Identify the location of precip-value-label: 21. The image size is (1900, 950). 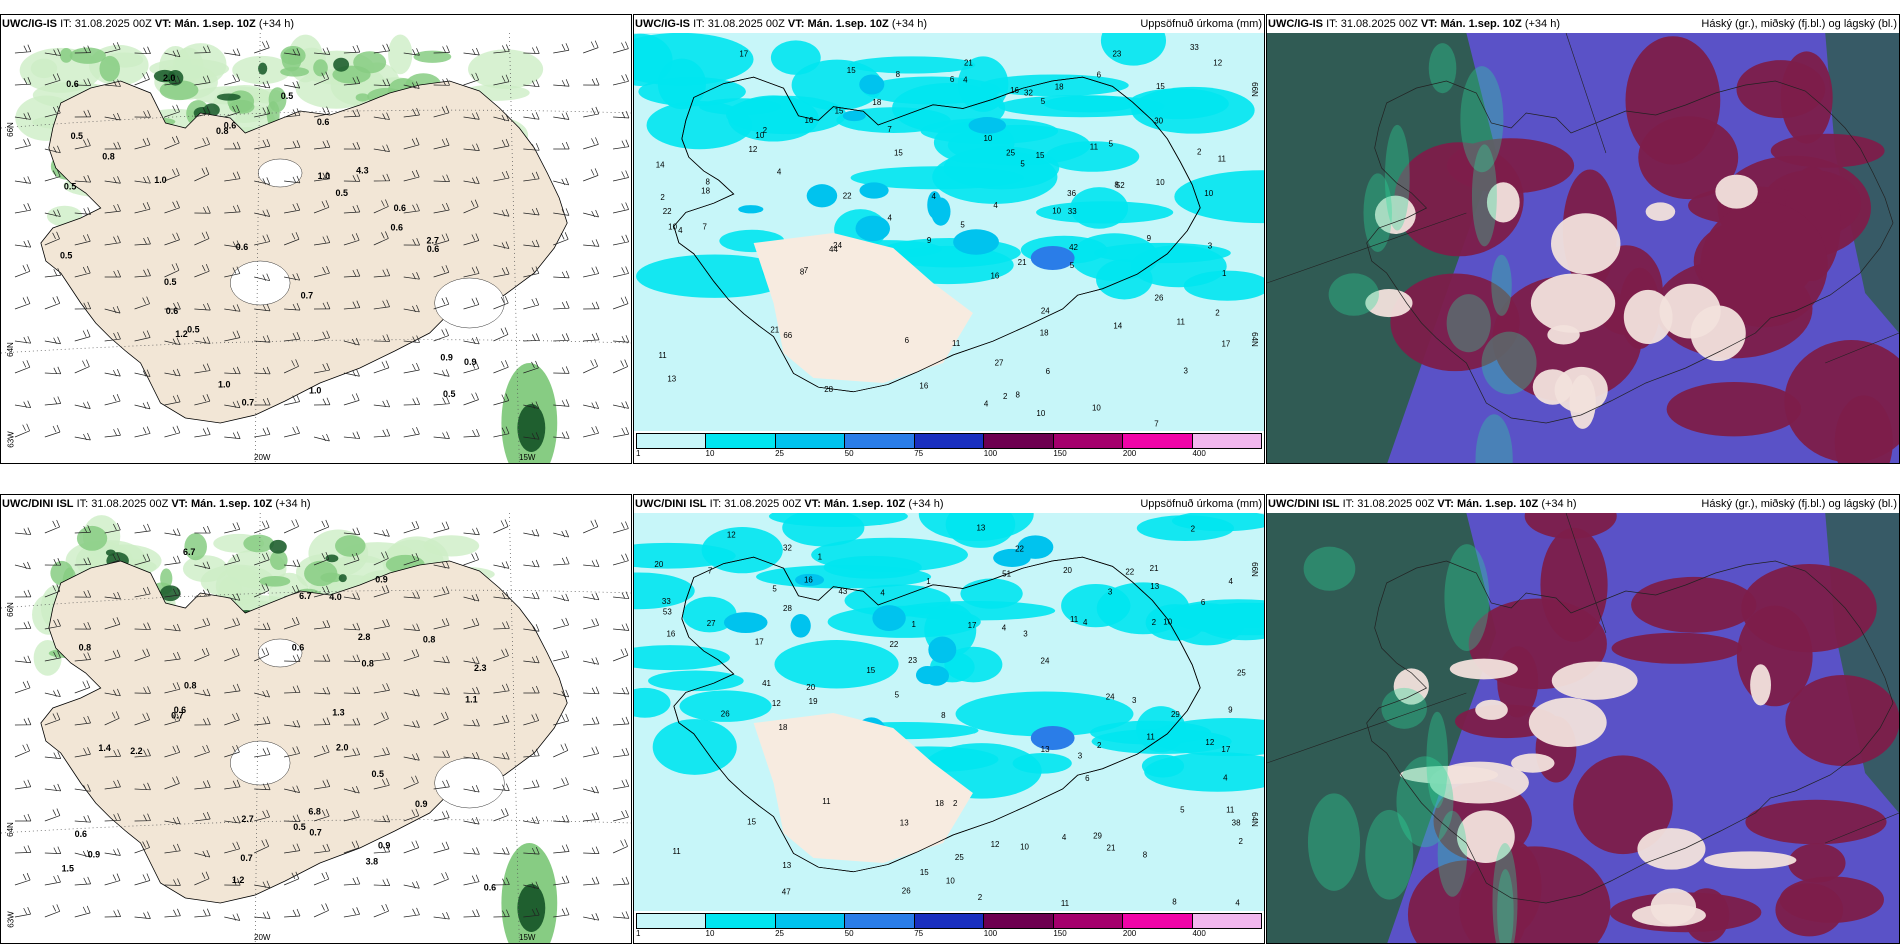
(774, 330).